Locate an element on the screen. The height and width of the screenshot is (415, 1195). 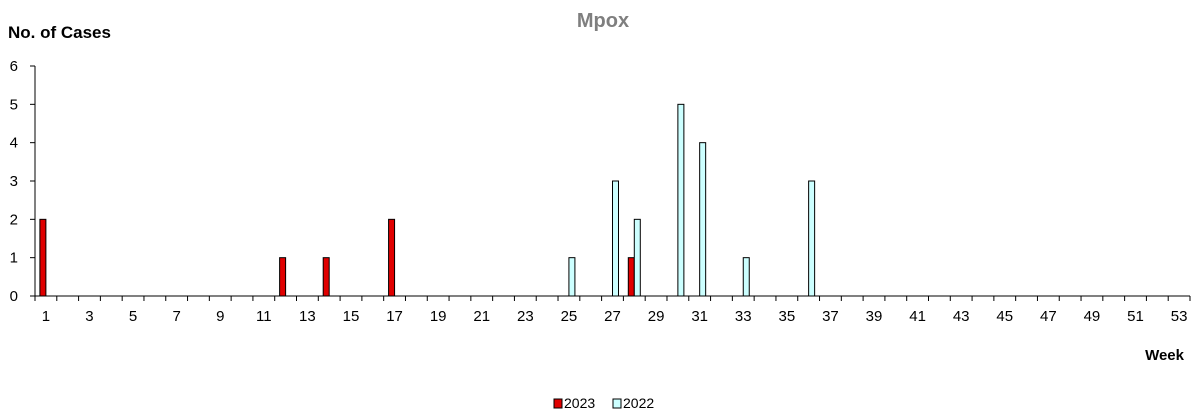
y-tick-label: 1 is located at coordinates (14, 258).